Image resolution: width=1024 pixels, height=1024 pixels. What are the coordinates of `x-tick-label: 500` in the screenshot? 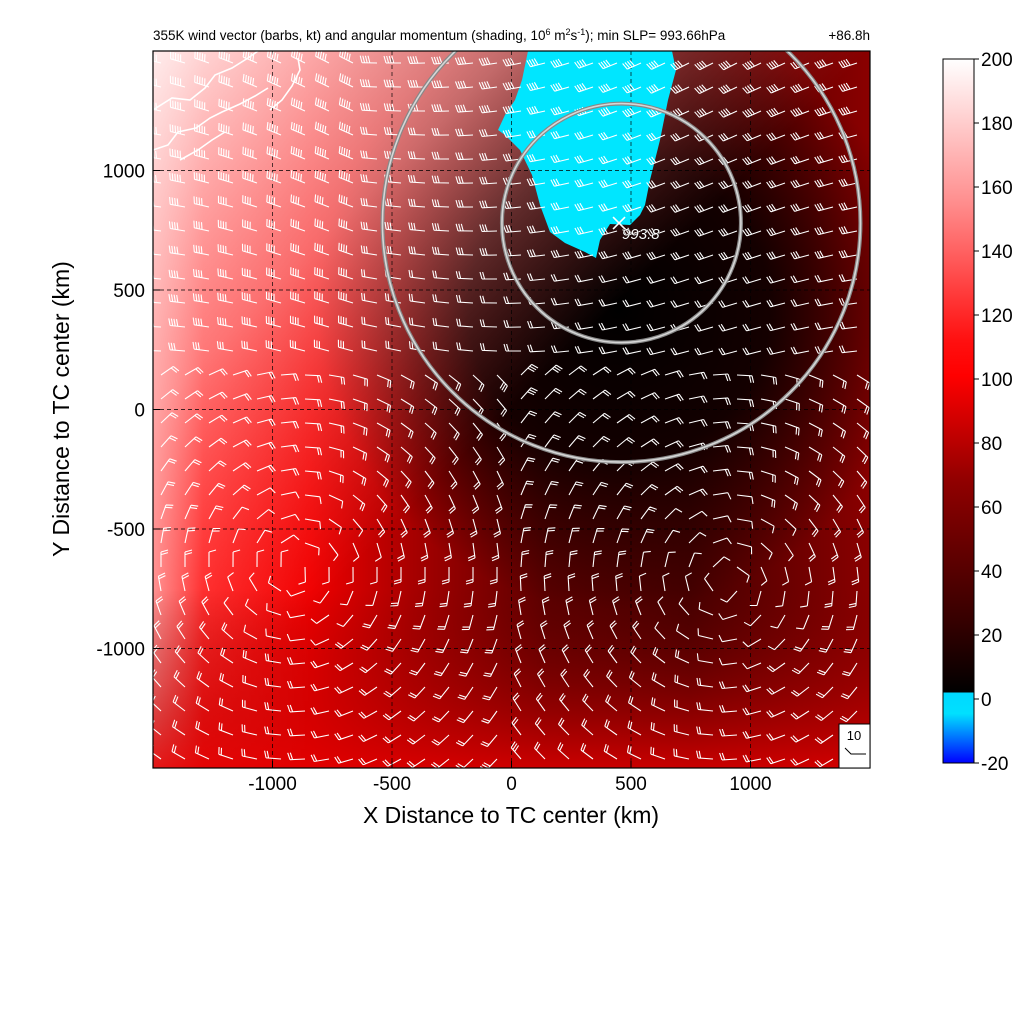 It's located at (631, 784).